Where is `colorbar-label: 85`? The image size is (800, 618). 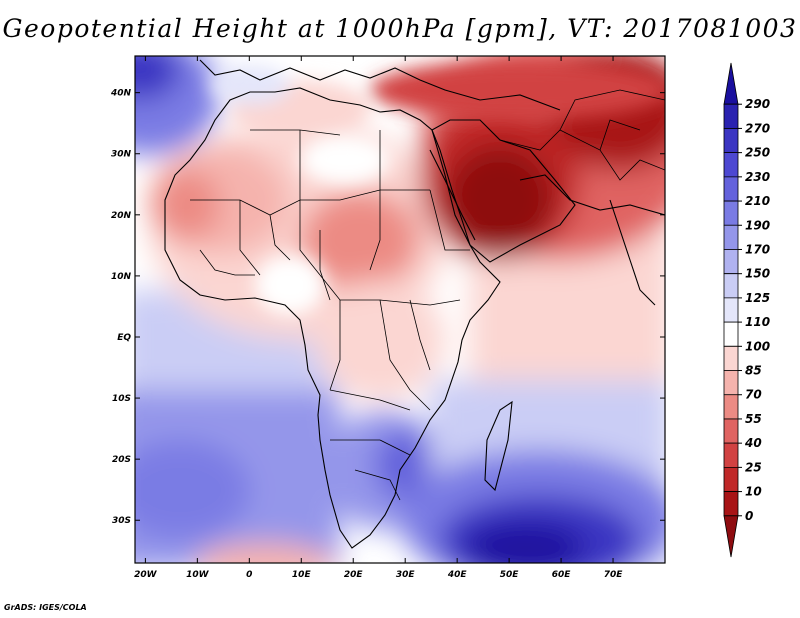
colorbar-label: 85 is located at coordinates (753, 371).